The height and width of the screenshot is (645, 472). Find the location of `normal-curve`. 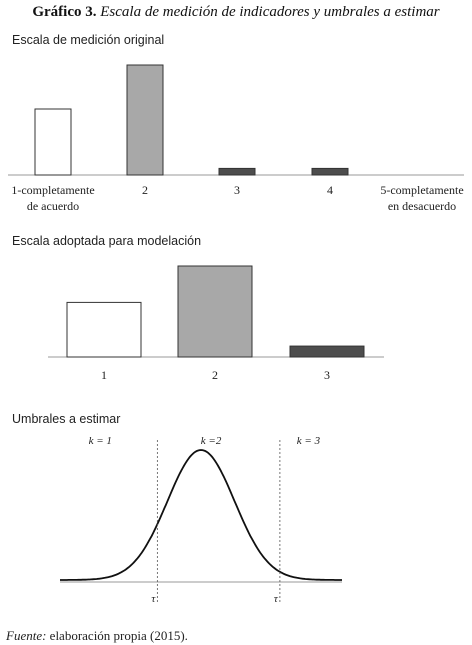

normal-curve is located at coordinates (201, 515).